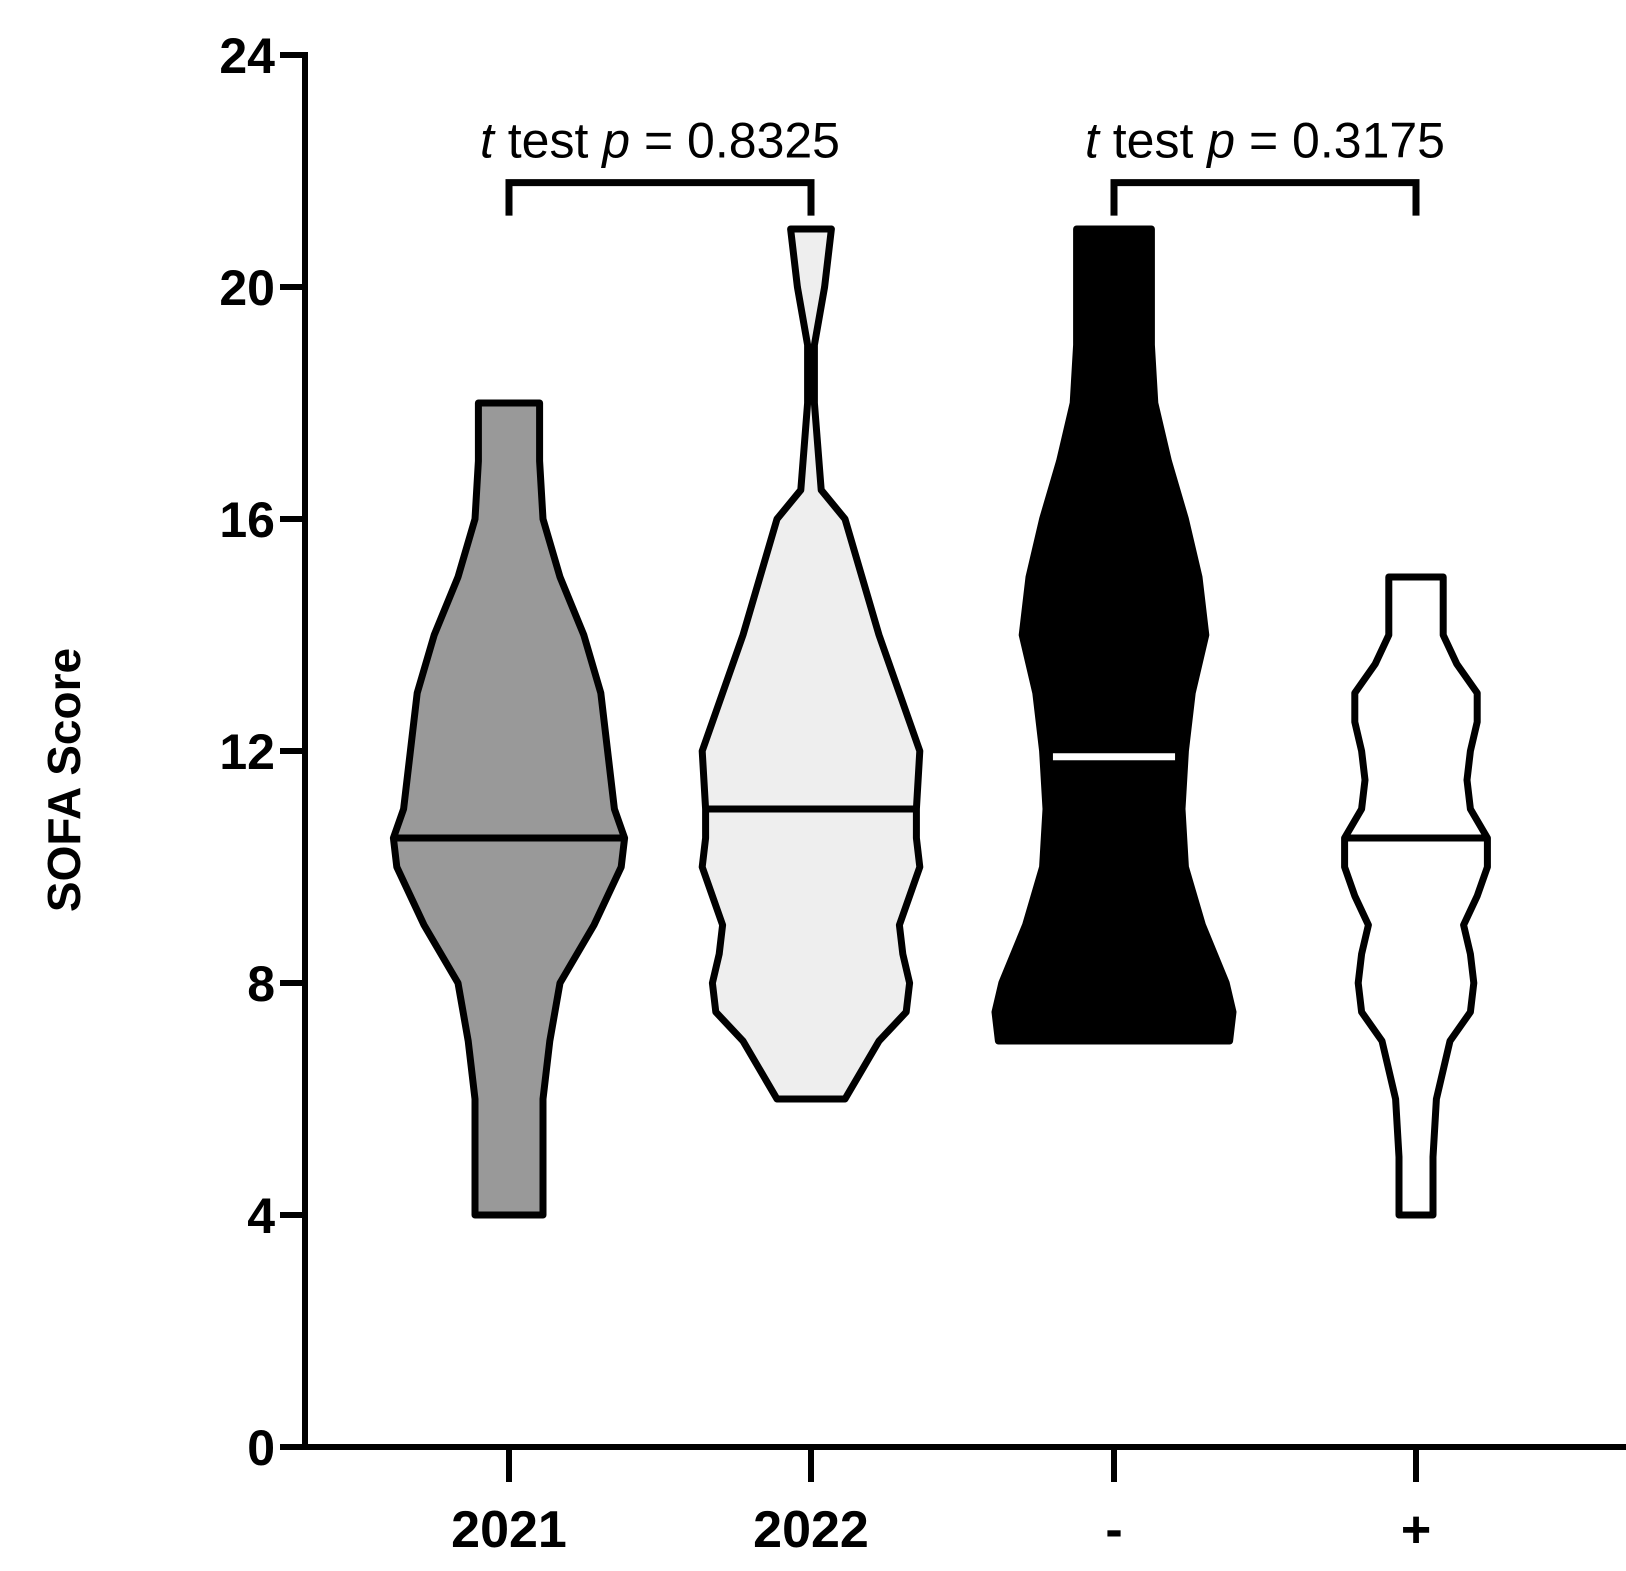  What do you see at coordinates (247, 752) in the screenshot?
I see `y-tick-label-3: 12` at bounding box center [247, 752].